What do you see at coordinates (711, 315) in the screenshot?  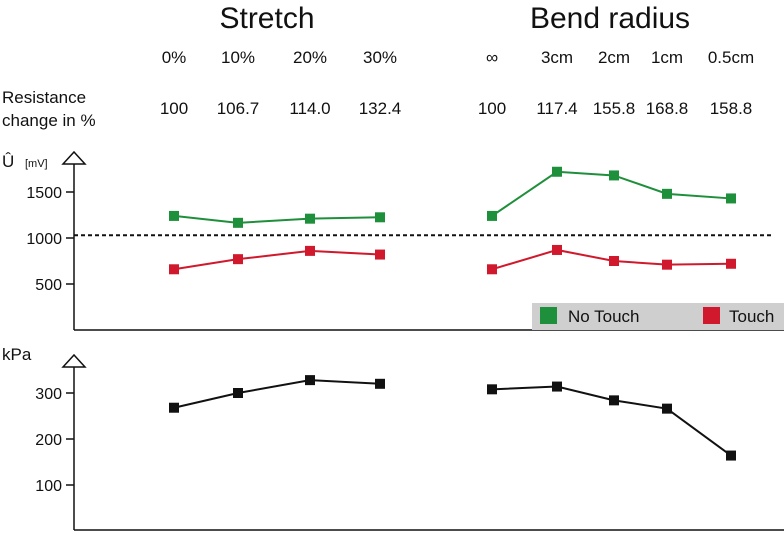 I see `legend-swatch-touch` at bounding box center [711, 315].